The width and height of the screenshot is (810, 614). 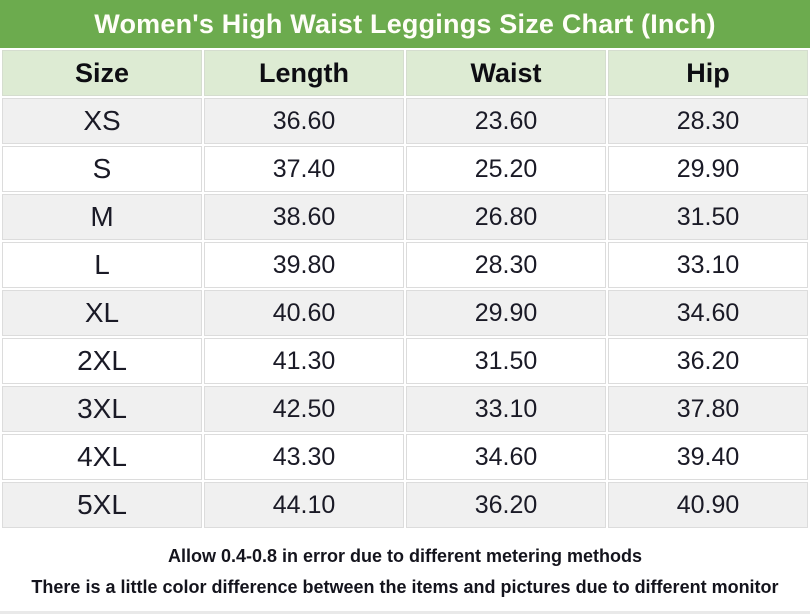 What do you see at coordinates (708, 409) in the screenshot?
I see `value-cell: 37.80` at bounding box center [708, 409].